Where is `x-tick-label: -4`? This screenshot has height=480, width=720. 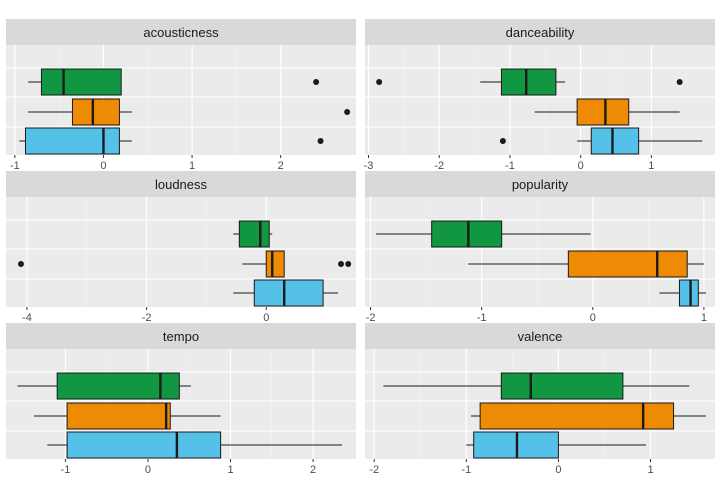
x-tick-label: -4 is located at coordinates (27, 318).